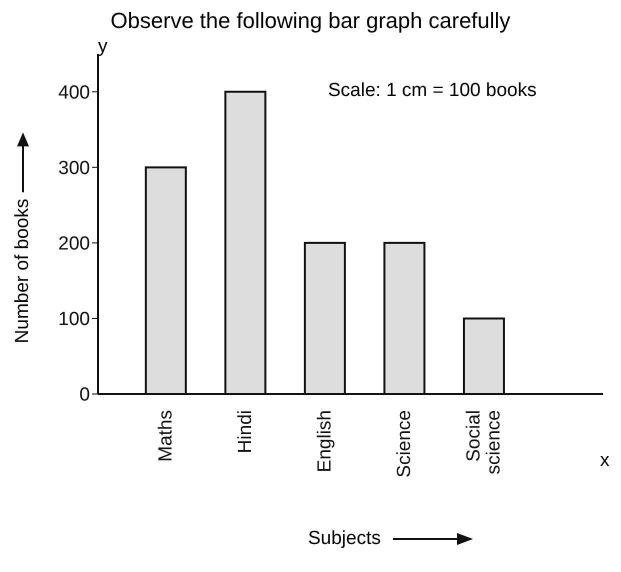 The height and width of the screenshot is (572, 621). What do you see at coordinates (166, 436) in the screenshot?
I see `x-tick-label: Maths` at bounding box center [166, 436].